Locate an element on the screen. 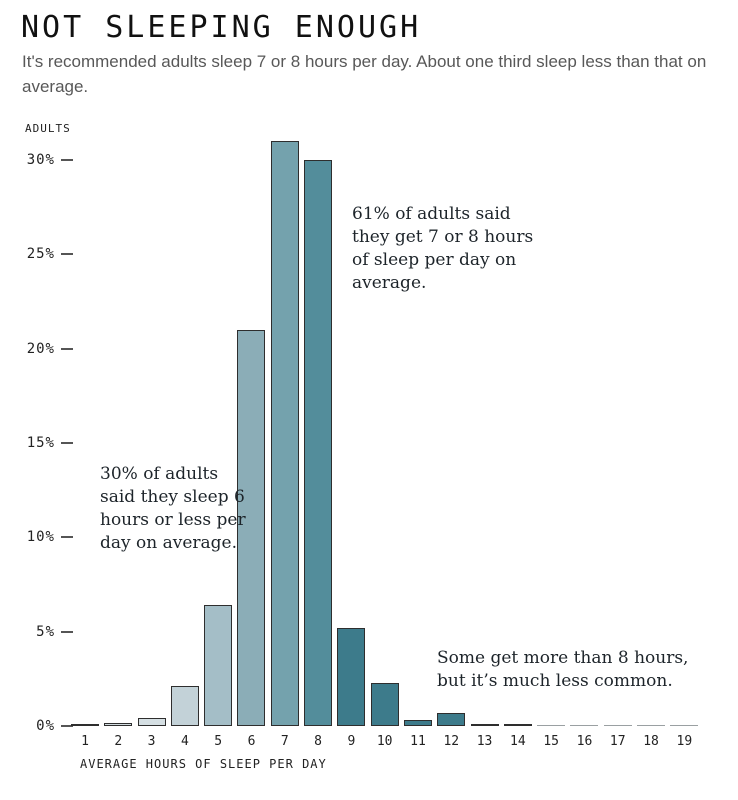 The height and width of the screenshot is (800, 738). x-tick-label-15: 15 is located at coordinates (551, 741).